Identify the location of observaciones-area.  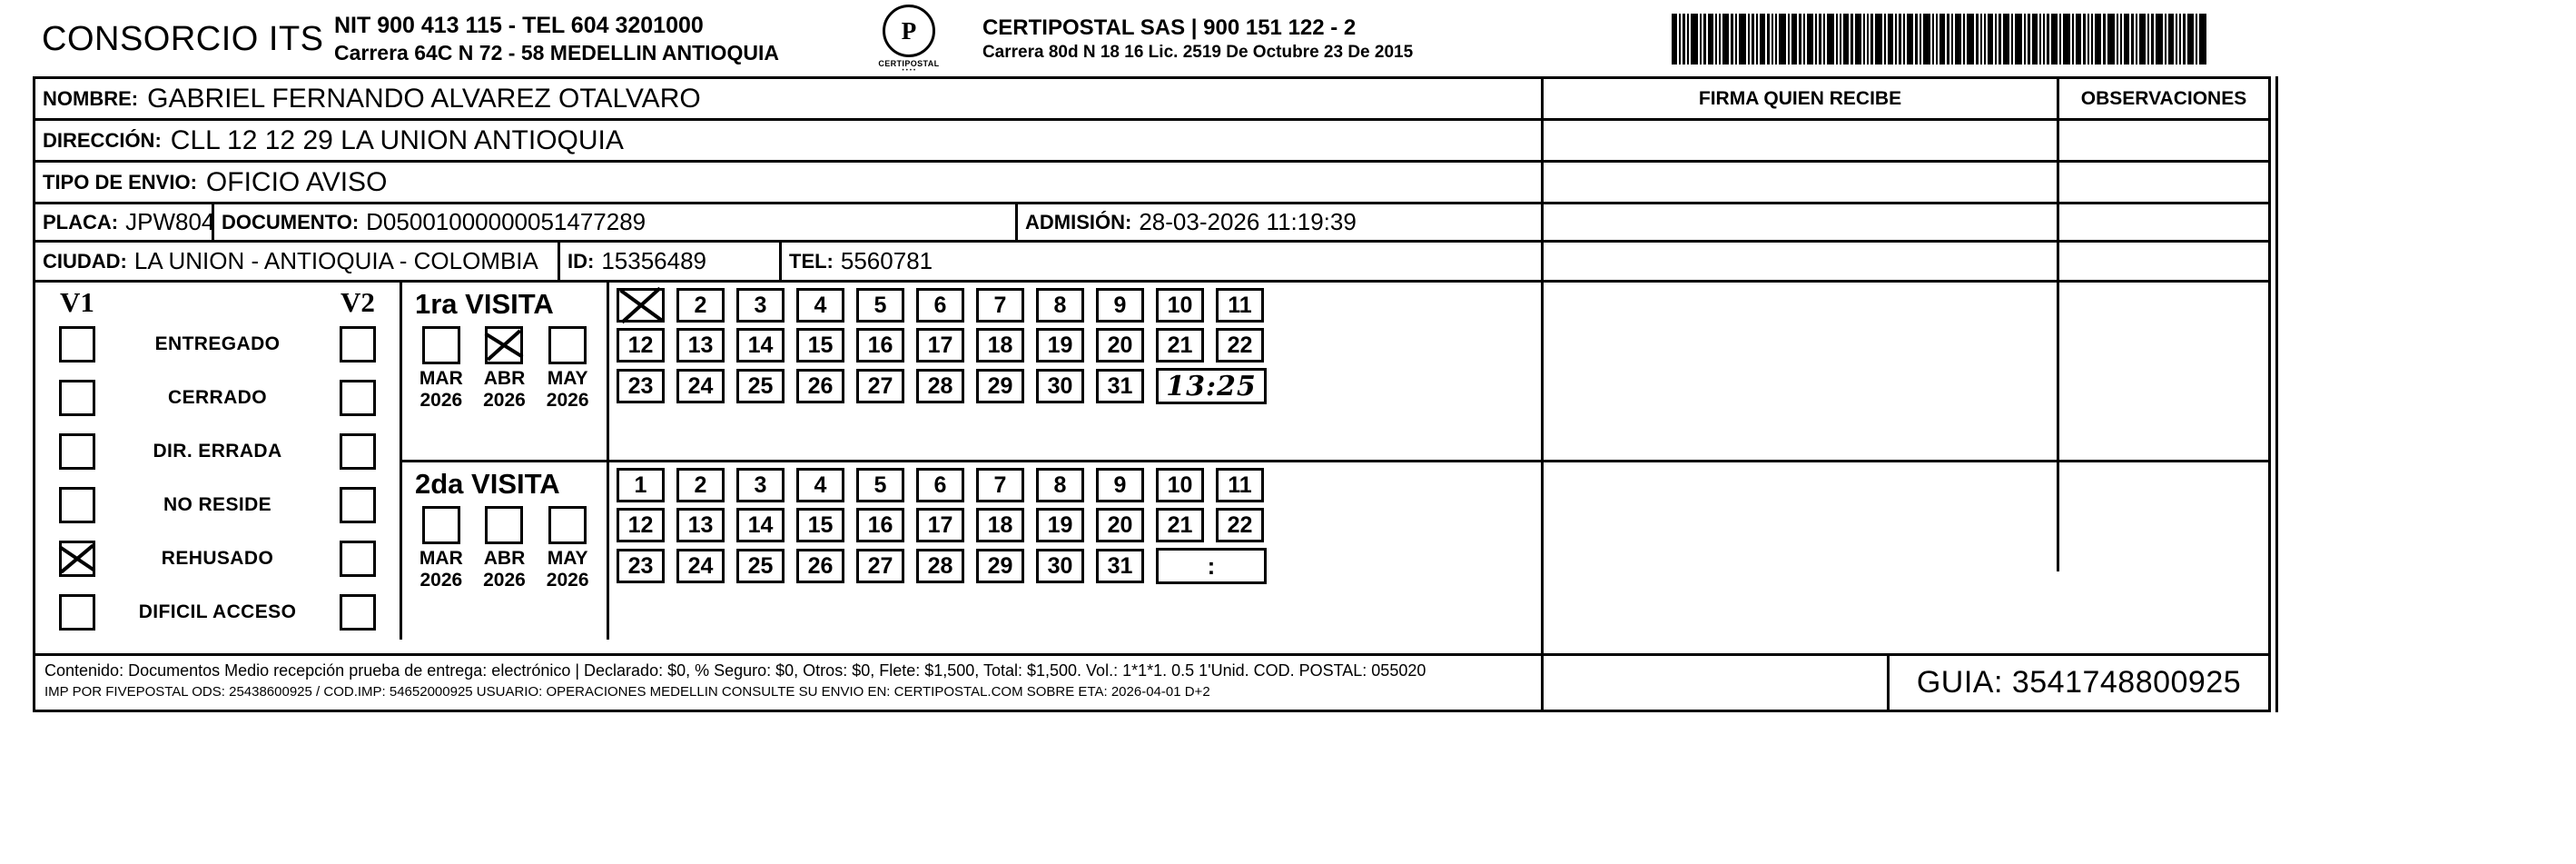
(2163, 346).